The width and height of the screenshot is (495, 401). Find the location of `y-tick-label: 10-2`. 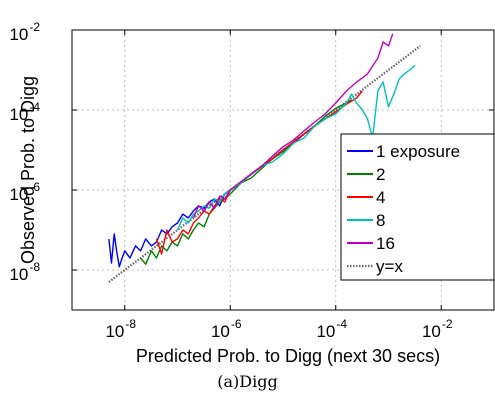

y-tick-label: 10-2 is located at coordinates (24, 32).